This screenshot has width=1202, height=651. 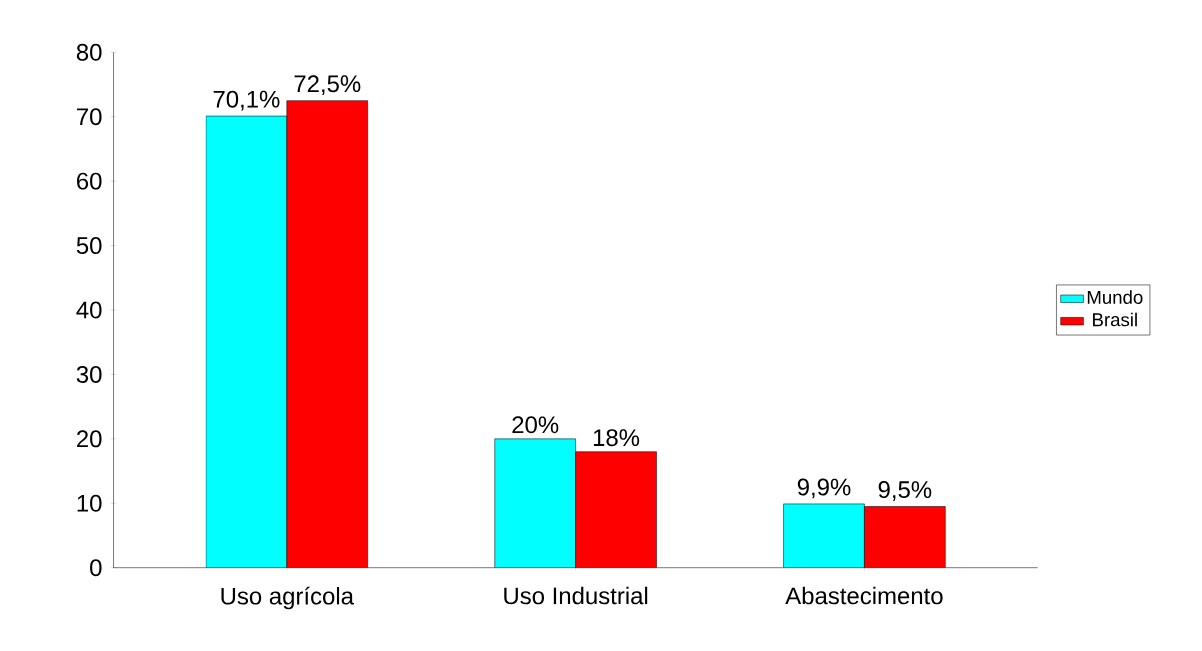 What do you see at coordinates (89, 117) in the screenshot?
I see `y-tick-label: 70` at bounding box center [89, 117].